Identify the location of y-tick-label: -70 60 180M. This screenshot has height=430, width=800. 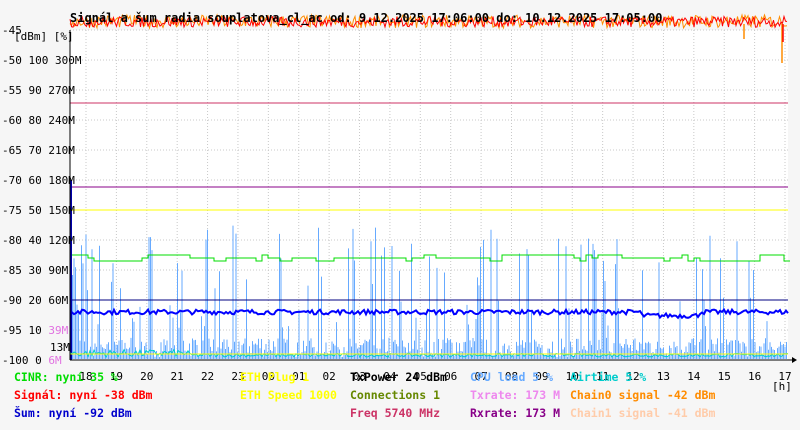
(38, 180).